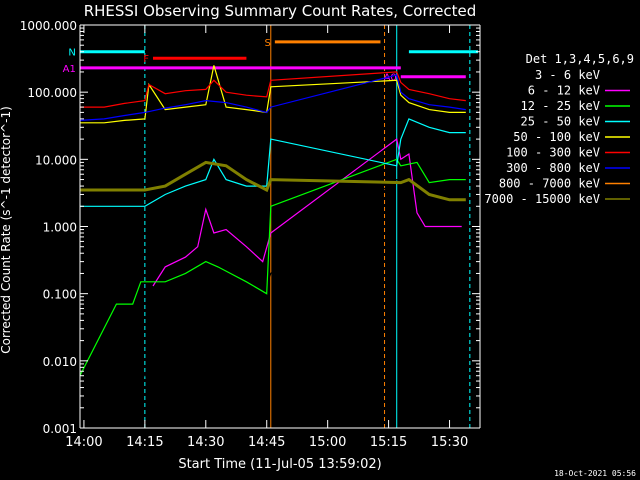  What do you see at coordinates (56, 160) in the screenshot?
I see `y-tick-label-4: 10.000` at bounding box center [56, 160].